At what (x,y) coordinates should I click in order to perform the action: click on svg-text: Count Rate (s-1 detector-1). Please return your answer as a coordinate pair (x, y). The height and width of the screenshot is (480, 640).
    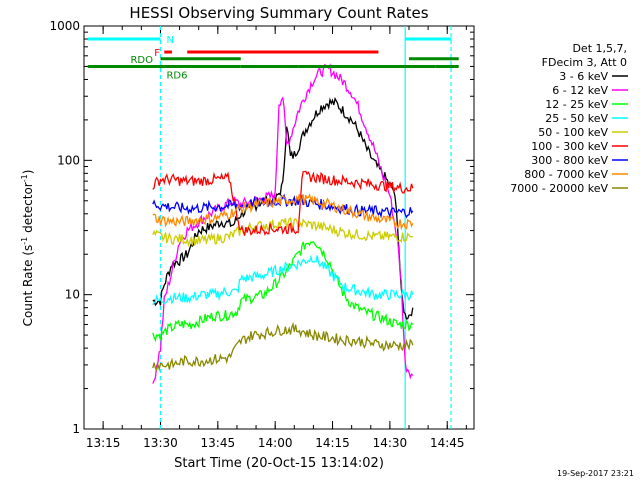
    Looking at the image, I should click on (27, 248).